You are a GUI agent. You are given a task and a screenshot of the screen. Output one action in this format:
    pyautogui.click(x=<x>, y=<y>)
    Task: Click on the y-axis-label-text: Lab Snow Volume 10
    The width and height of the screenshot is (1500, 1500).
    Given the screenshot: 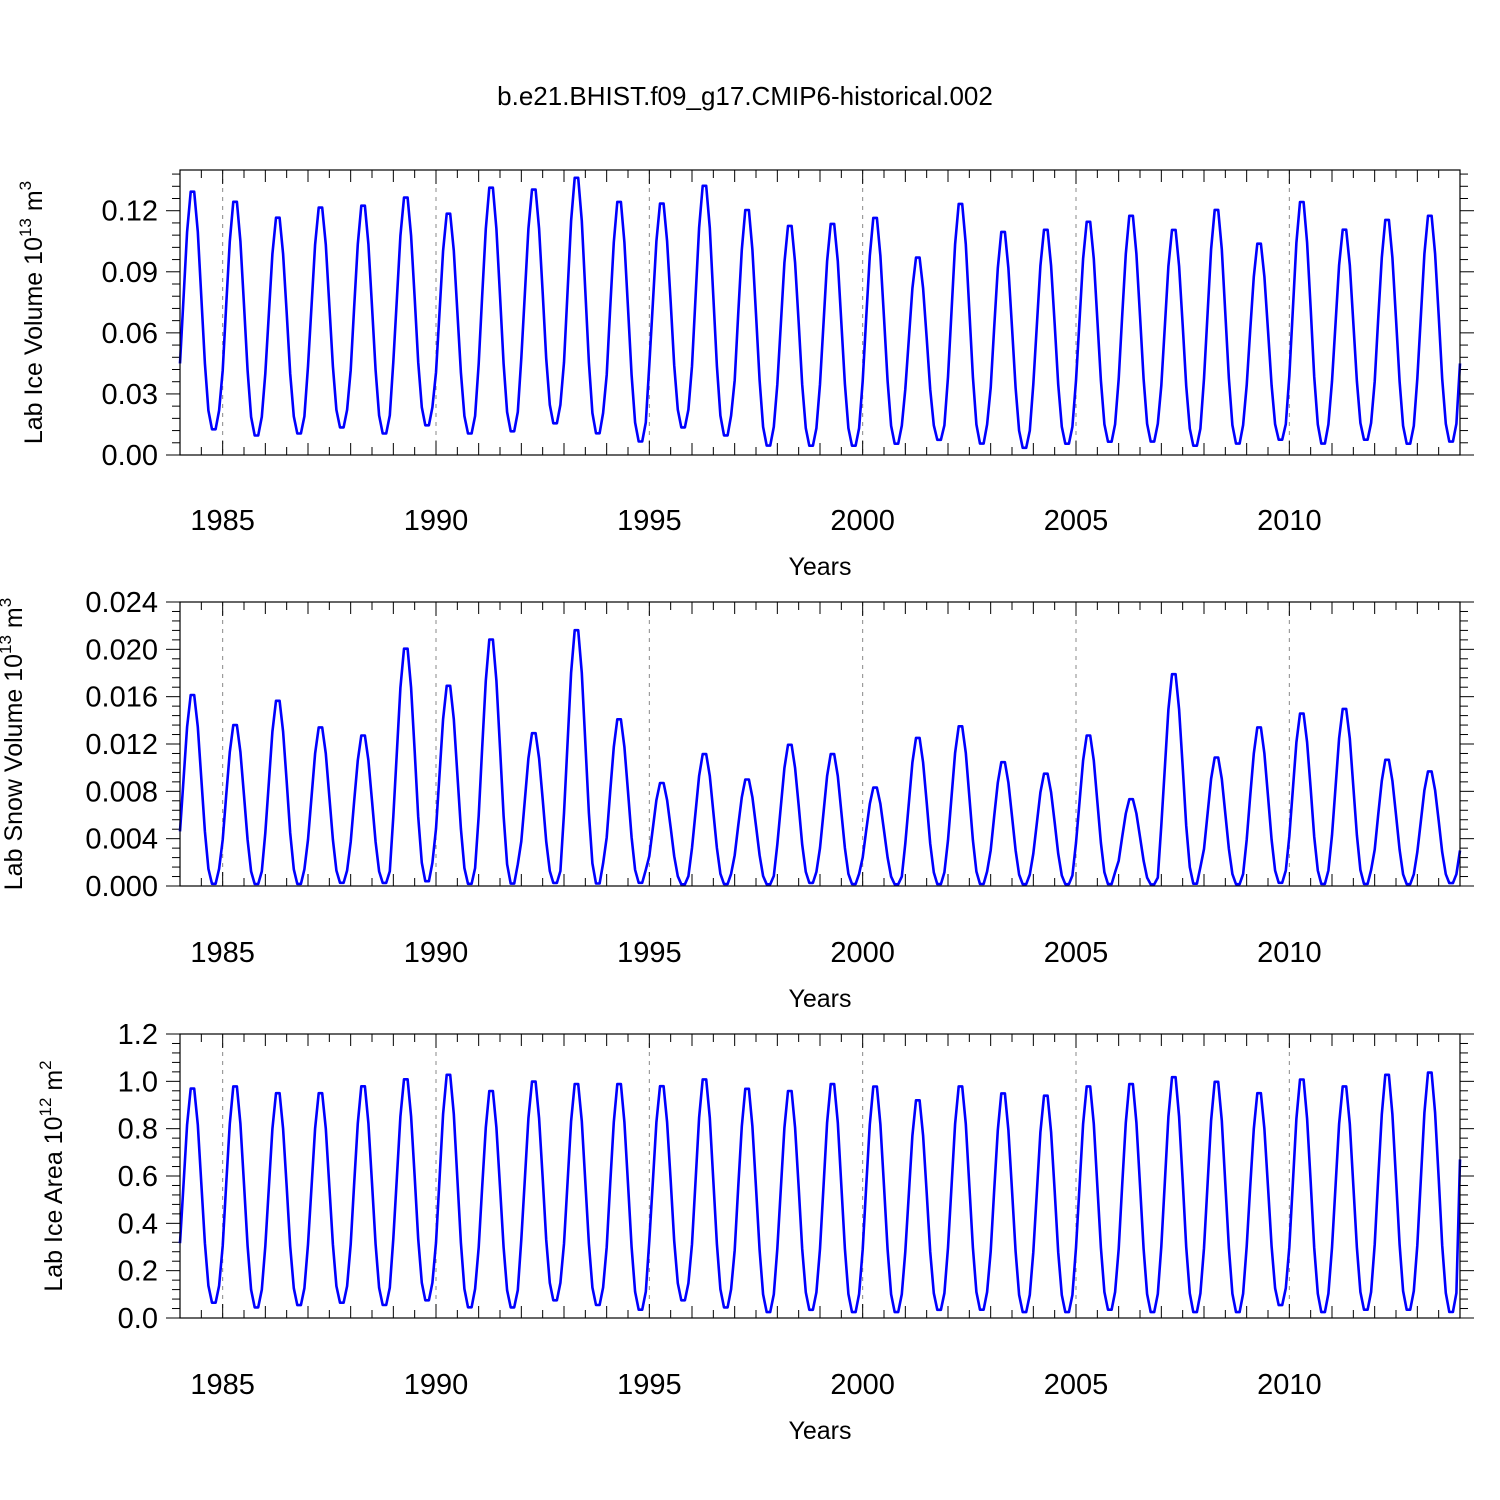 What is the action you would take?
    pyautogui.click(x=14, y=772)
    